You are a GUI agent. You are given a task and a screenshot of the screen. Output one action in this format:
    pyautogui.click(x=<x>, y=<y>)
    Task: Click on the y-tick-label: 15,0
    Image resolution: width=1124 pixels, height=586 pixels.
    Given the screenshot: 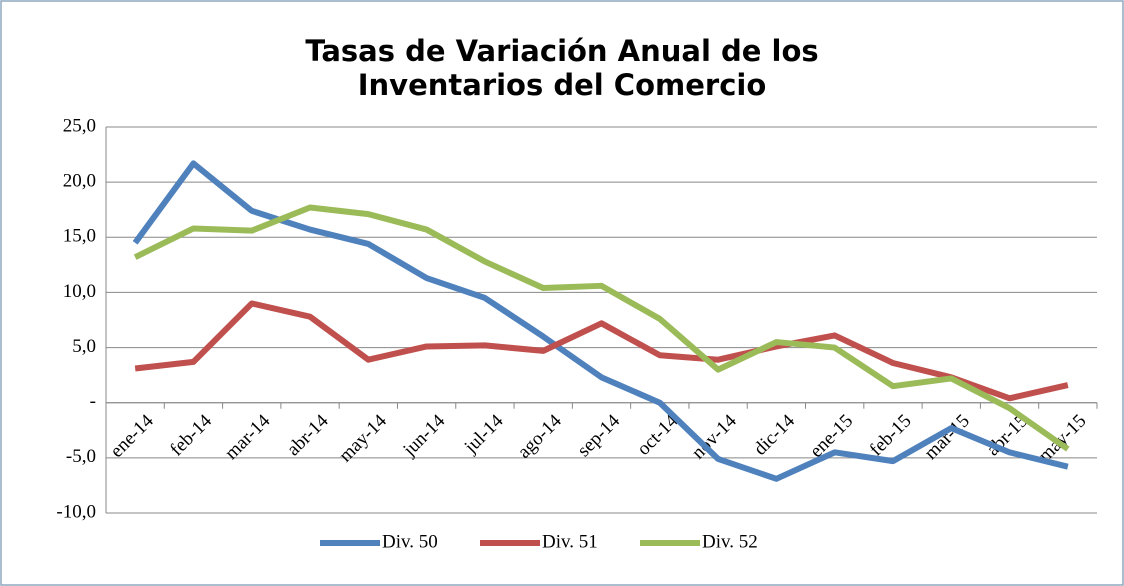 What is the action you would take?
    pyautogui.click(x=79, y=236)
    